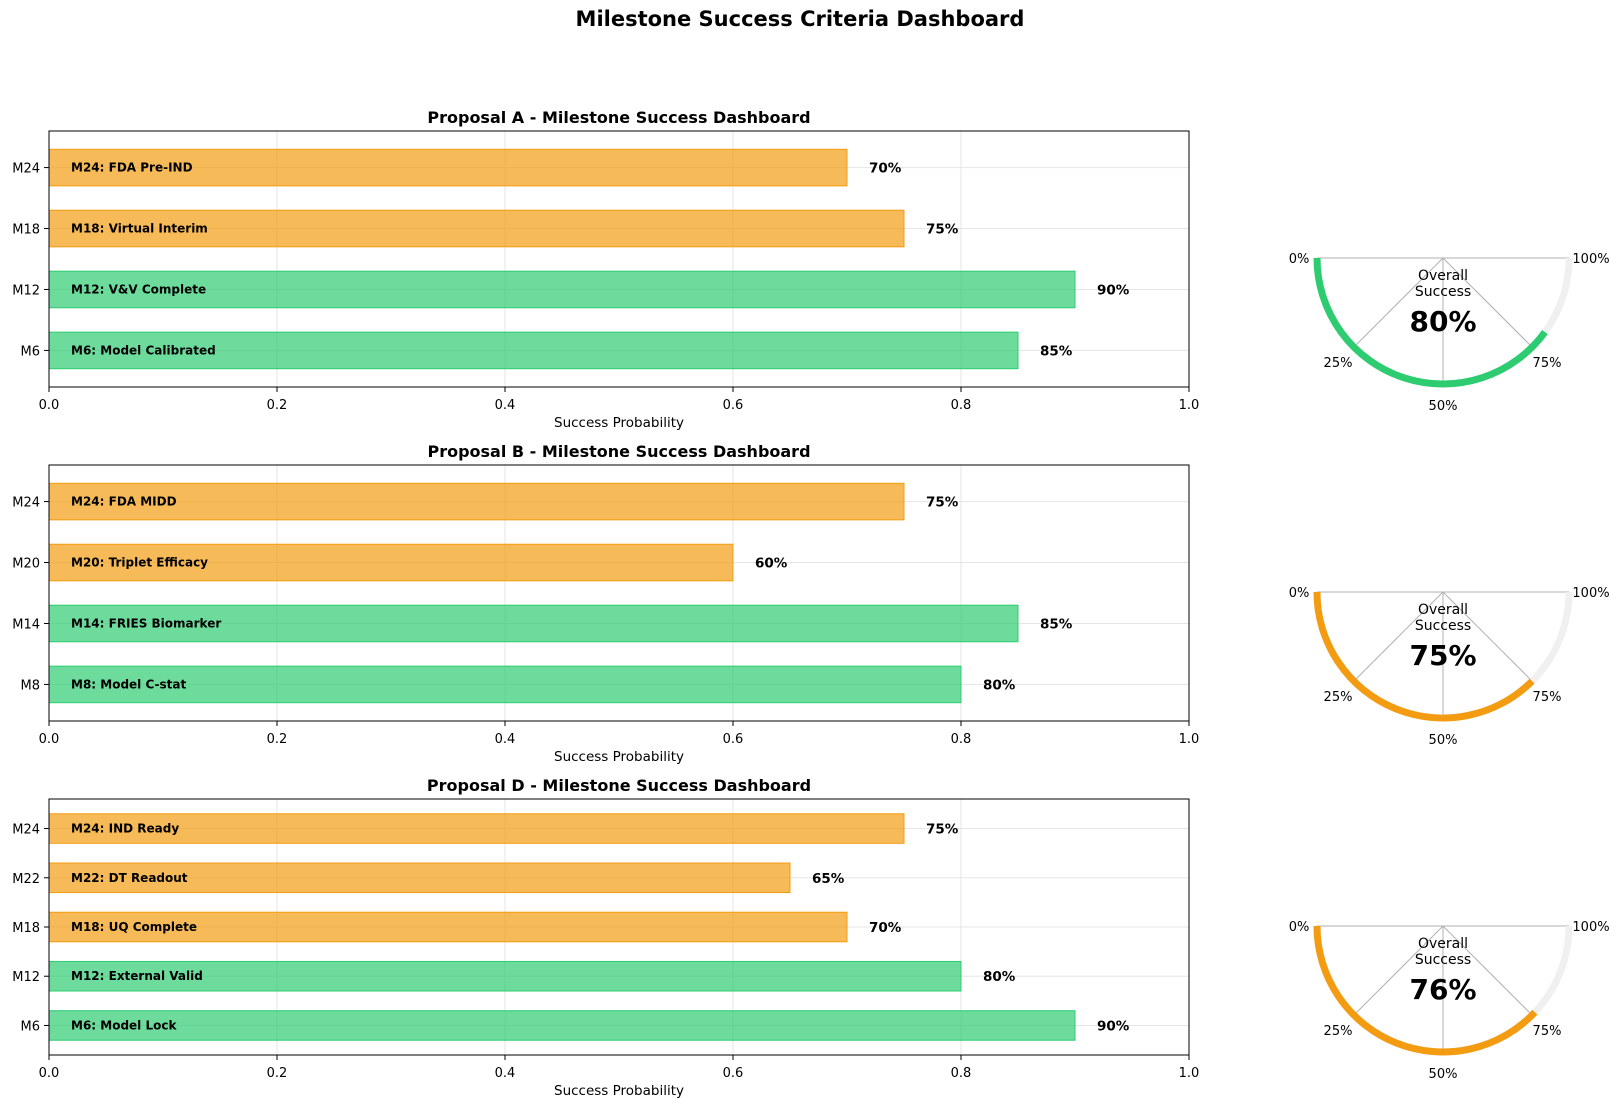 The height and width of the screenshot is (1107, 1618). I want to click on gauge: 0% 25% 50% 75% 100% Overall Success 76%, so click(1449, 1001).